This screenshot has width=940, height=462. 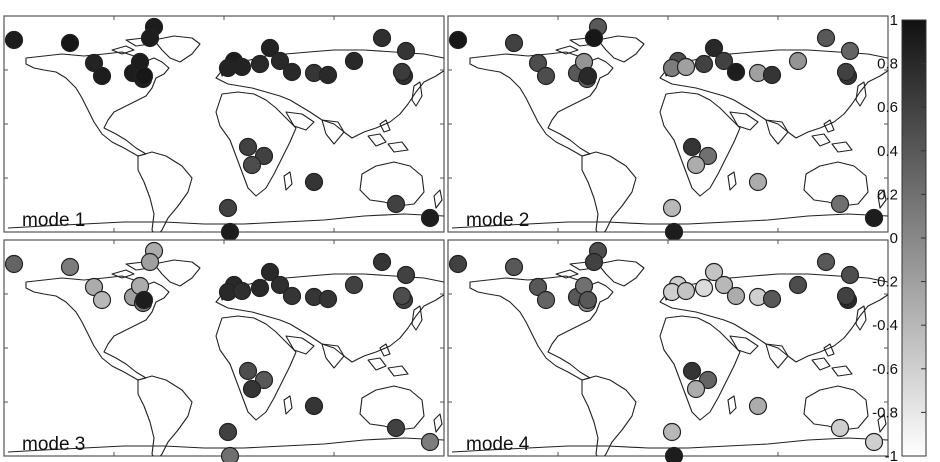 What do you see at coordinates (53, 220) in the screenshot?
I see `mode-label: mode 1` at bounding box center [53, 220].